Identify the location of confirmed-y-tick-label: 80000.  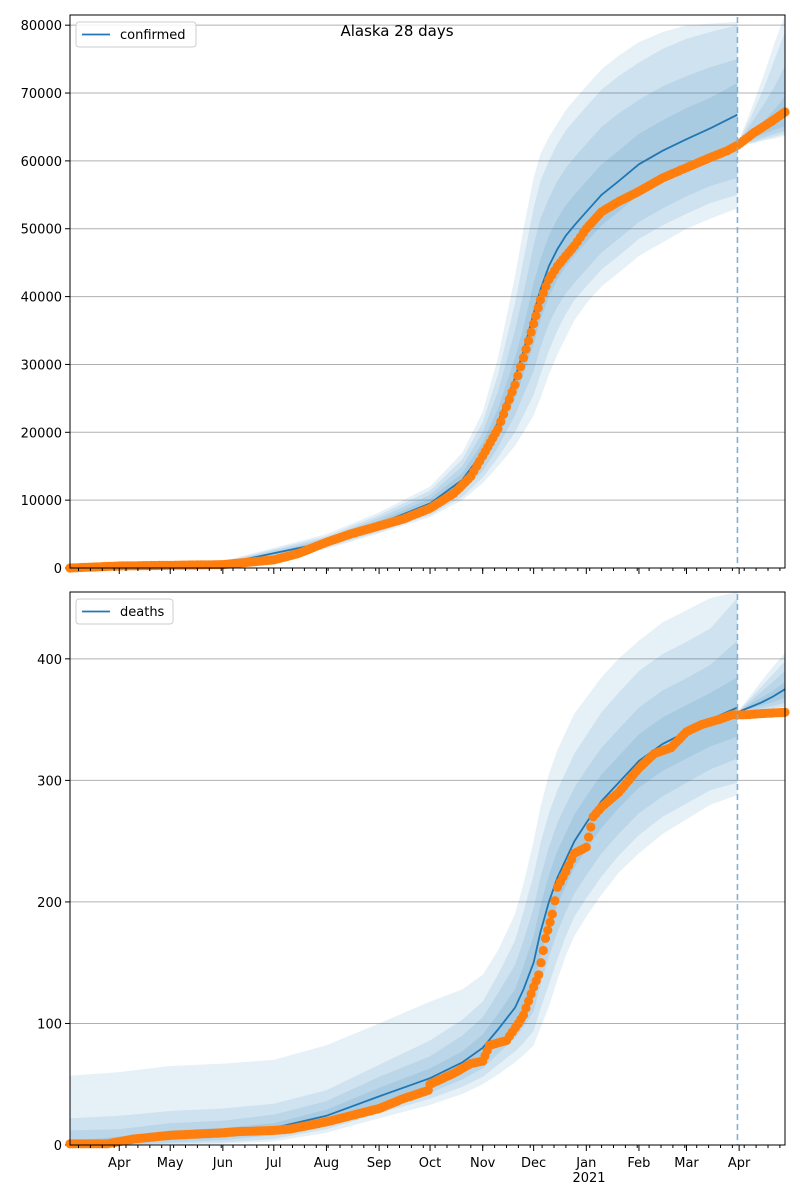
(41, 26).